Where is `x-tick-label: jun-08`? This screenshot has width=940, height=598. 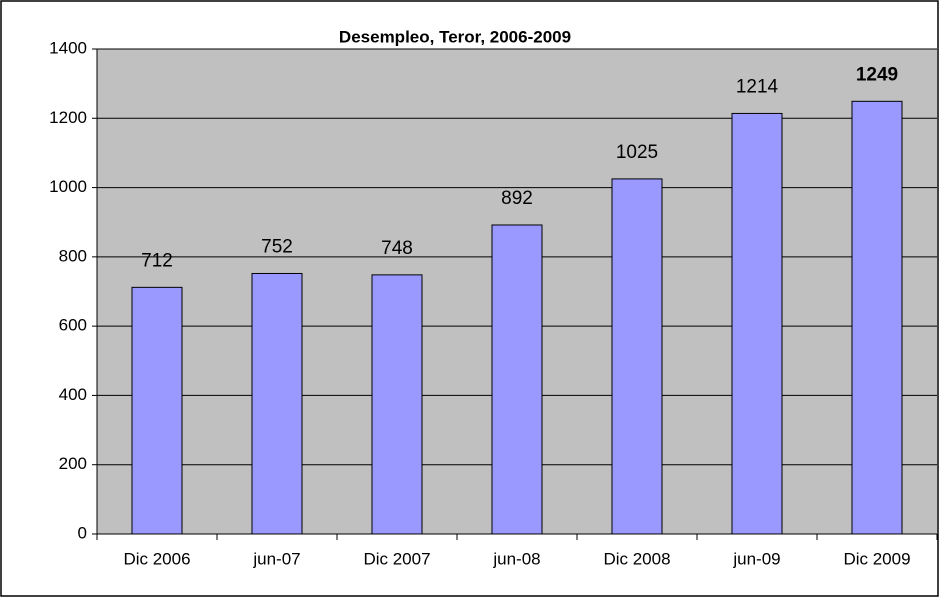 x-tick-label: jun-08 is located at coordinates (516, 558).